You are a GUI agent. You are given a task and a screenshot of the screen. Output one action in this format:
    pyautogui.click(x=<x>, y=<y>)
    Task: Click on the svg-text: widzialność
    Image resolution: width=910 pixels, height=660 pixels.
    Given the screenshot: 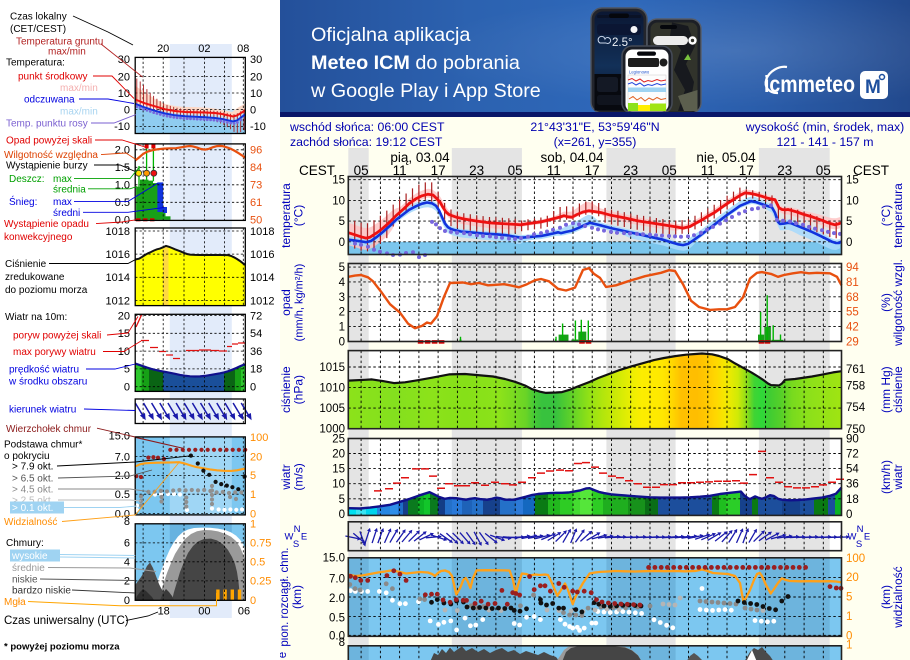 What is the action you would take?
    pyautogui.click(x=898, y=597)
    